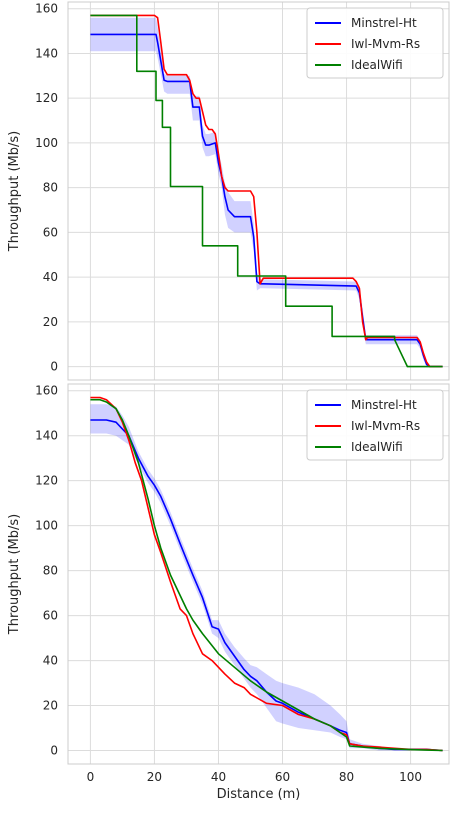 This screenshot has height=814, width=451. Describe the element at coordinates (410, 777) in the screenshot. I see `x-tick-label: 100` at that location.